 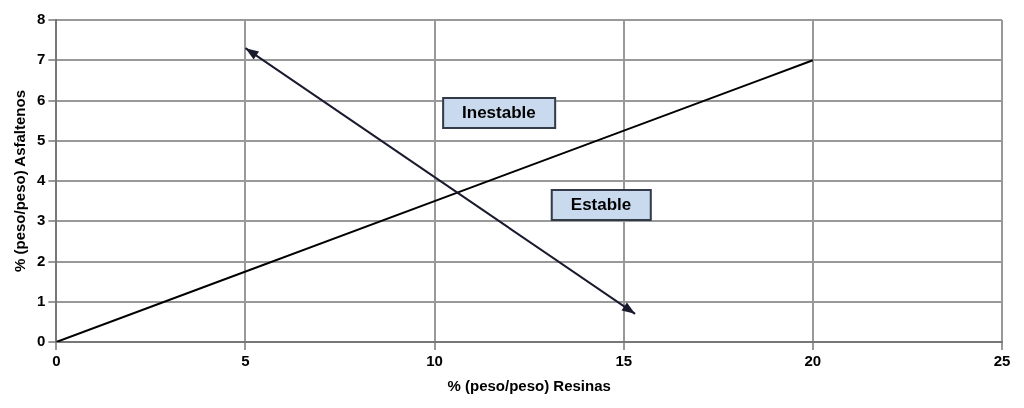 What do you see at coordinates (41, 139) in the screenshot?
I see `y-tick-label: 5` at bounding box center [41, 139].